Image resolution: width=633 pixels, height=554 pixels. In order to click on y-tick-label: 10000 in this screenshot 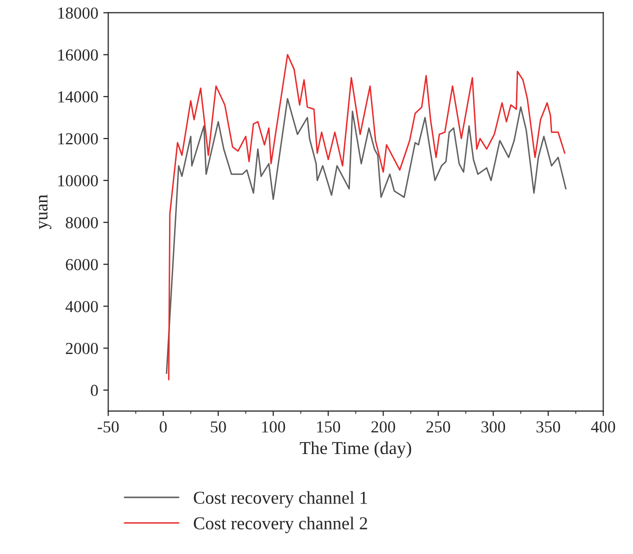, I will do `click(78, 180)`.